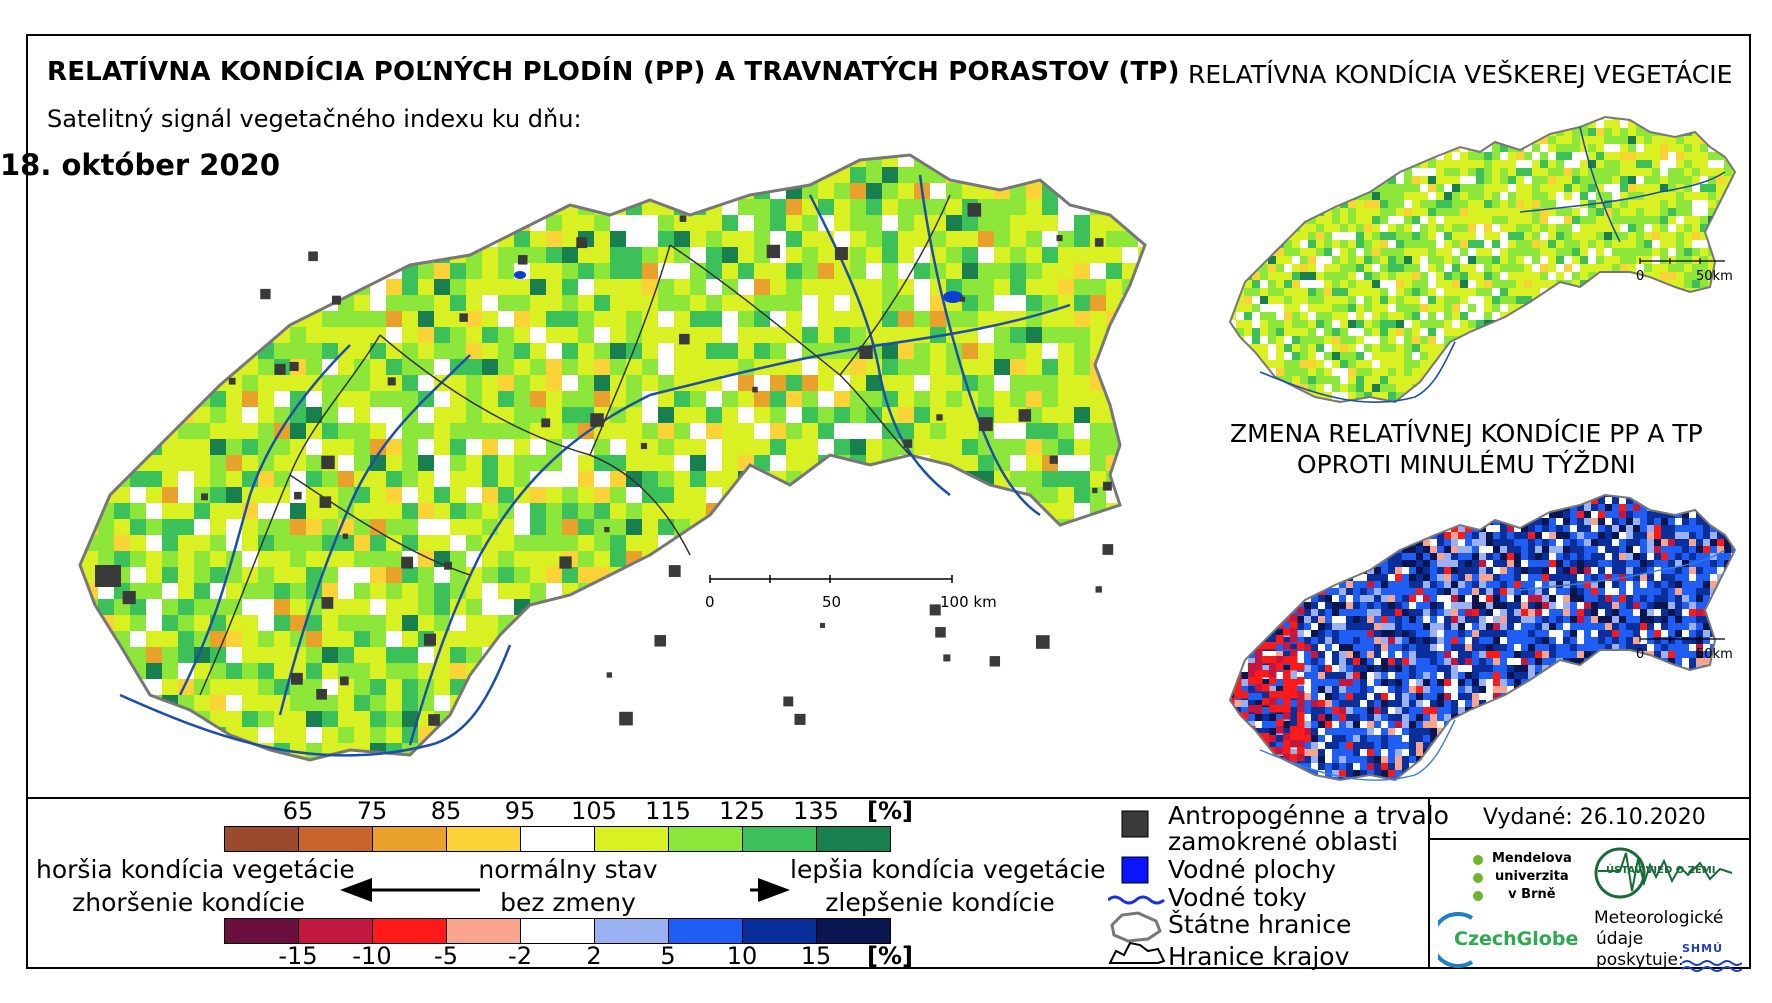  What do you see at coordinates (1640, 960) in the screenshot?
I see `meteo-line3: poskytuje:` at bounding box center [1640, 960].